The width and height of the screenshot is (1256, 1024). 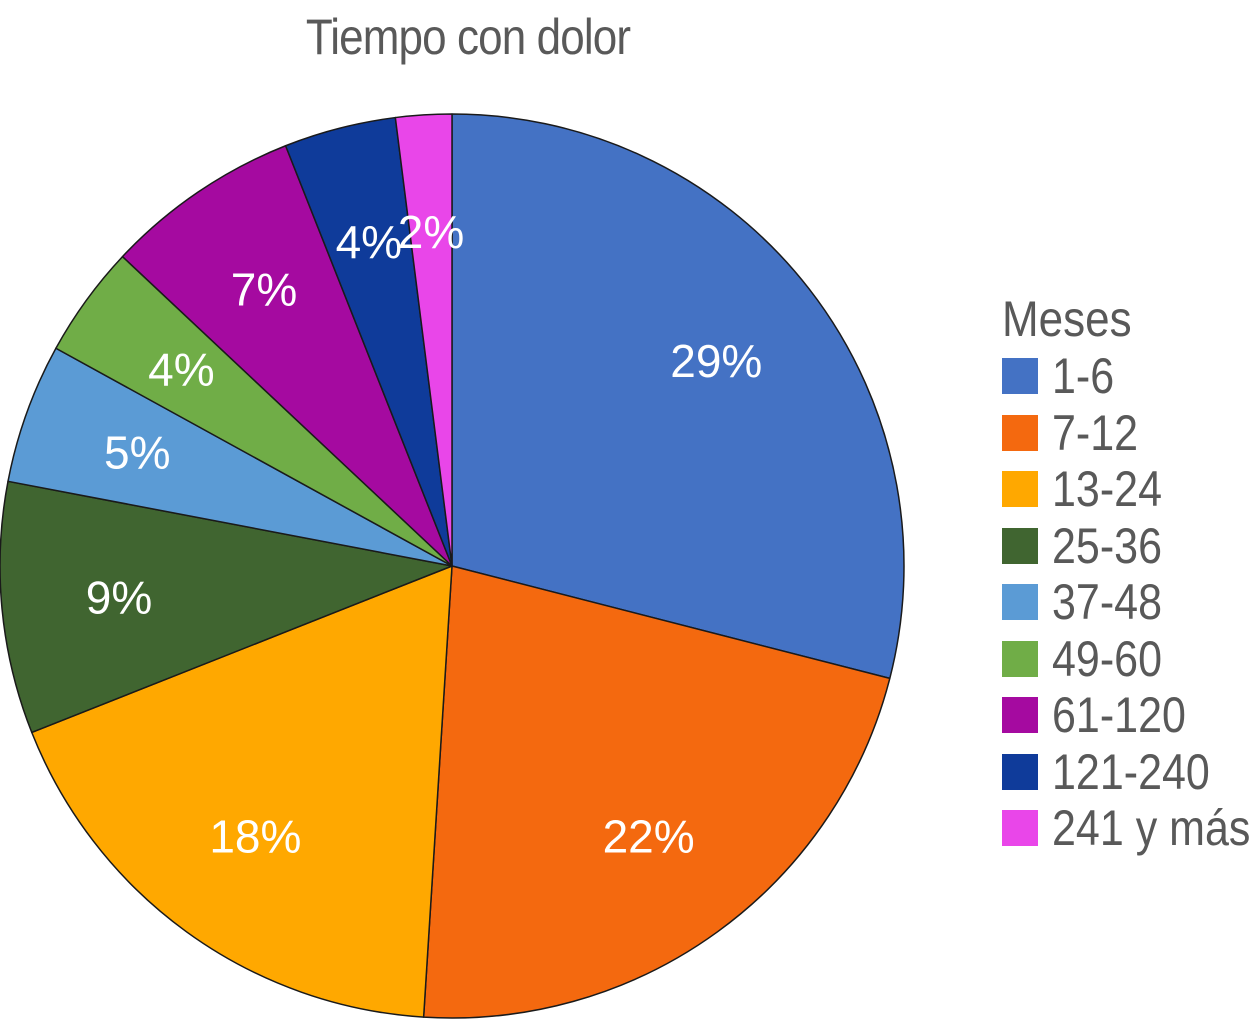 I want to click on legend-label: 61-120, so click(x=1119, y=715).